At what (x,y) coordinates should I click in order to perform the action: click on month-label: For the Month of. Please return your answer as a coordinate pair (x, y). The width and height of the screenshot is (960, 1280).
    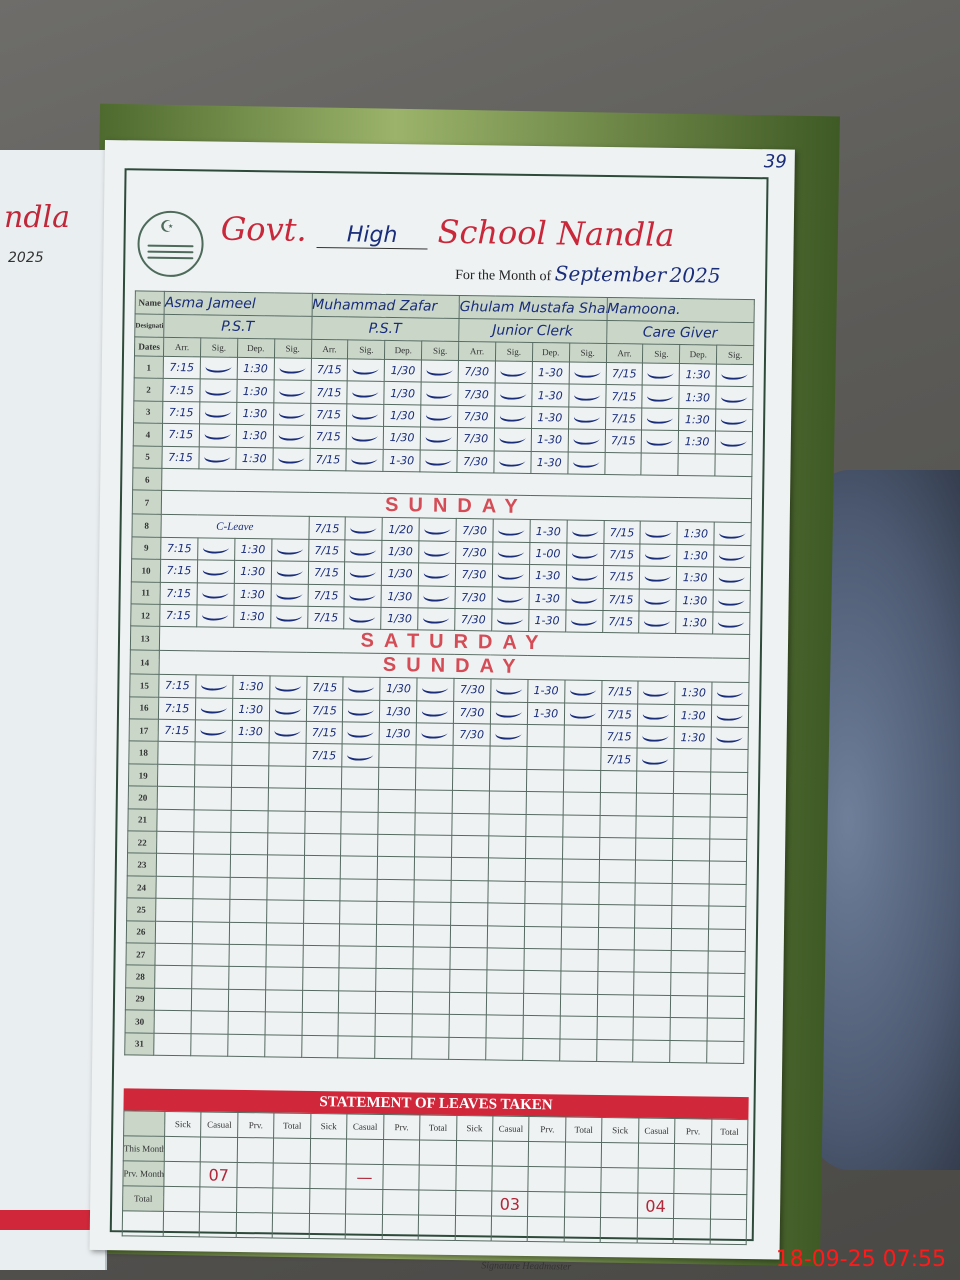
    Looking at the image, I should click on (503, 276).